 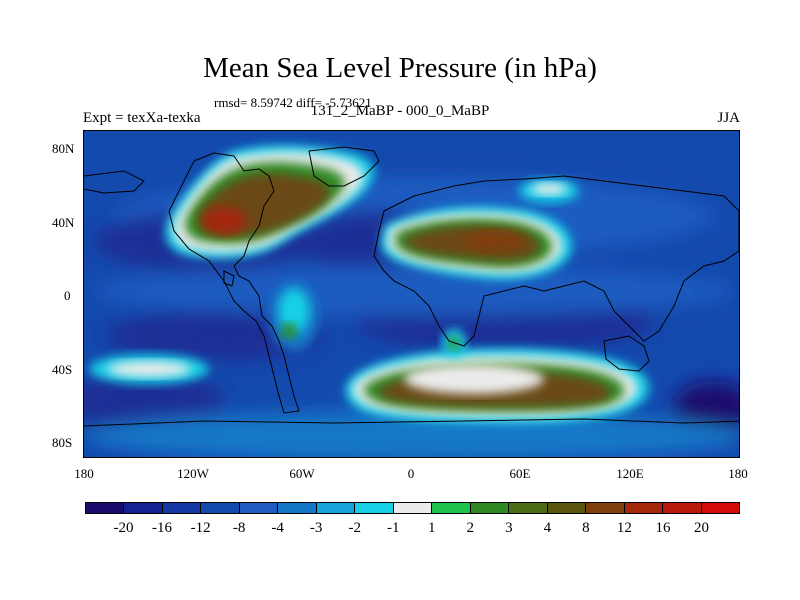 I want to click on colorbar-label: 20, so click(x=701, y=528).